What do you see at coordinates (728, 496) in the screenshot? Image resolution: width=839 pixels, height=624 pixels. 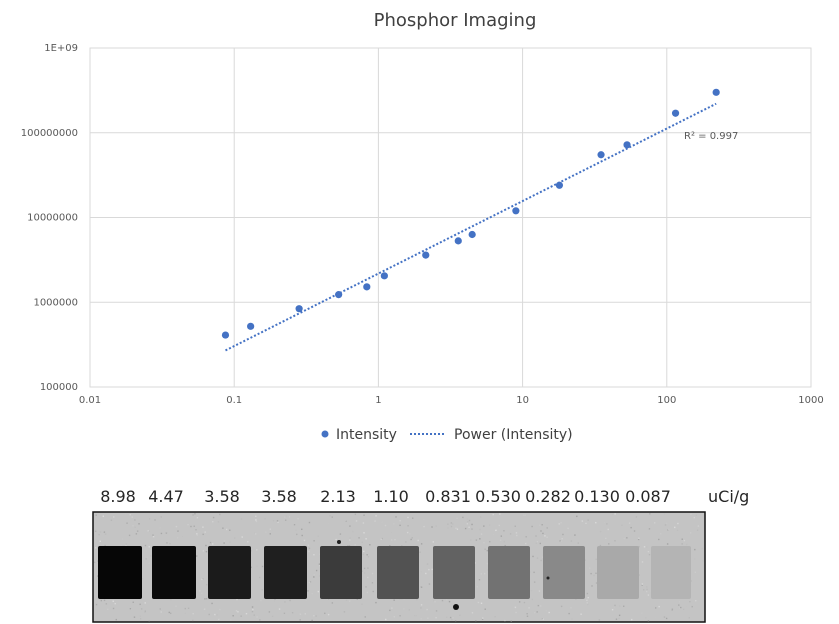 I see `blot-unit-label: uCi/g` at bounding box center [728, 496].